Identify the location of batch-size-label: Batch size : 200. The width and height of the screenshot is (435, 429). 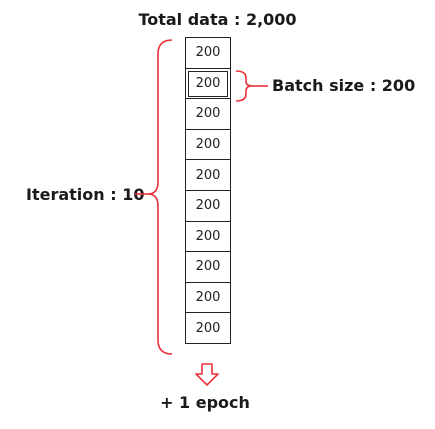
(344, 85).